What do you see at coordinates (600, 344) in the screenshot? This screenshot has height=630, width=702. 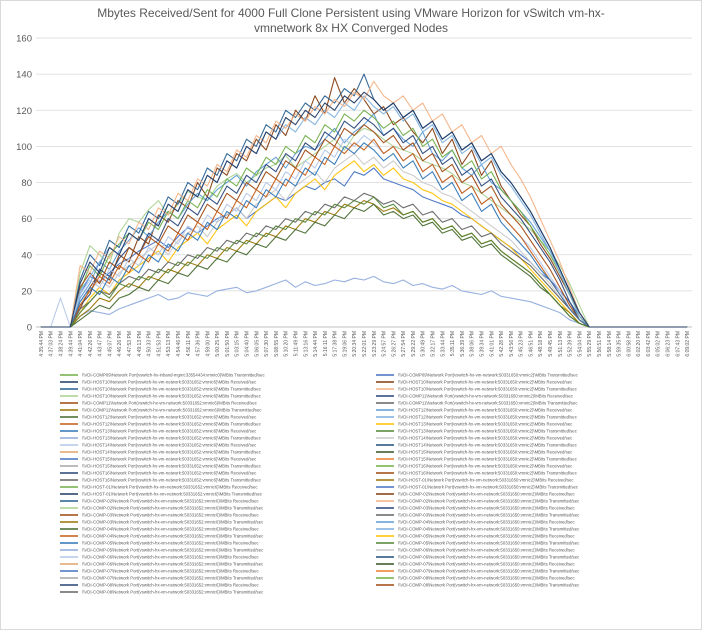 I see `x-tick-label: 5:56:51 PM` at bounding box center [600, 344].